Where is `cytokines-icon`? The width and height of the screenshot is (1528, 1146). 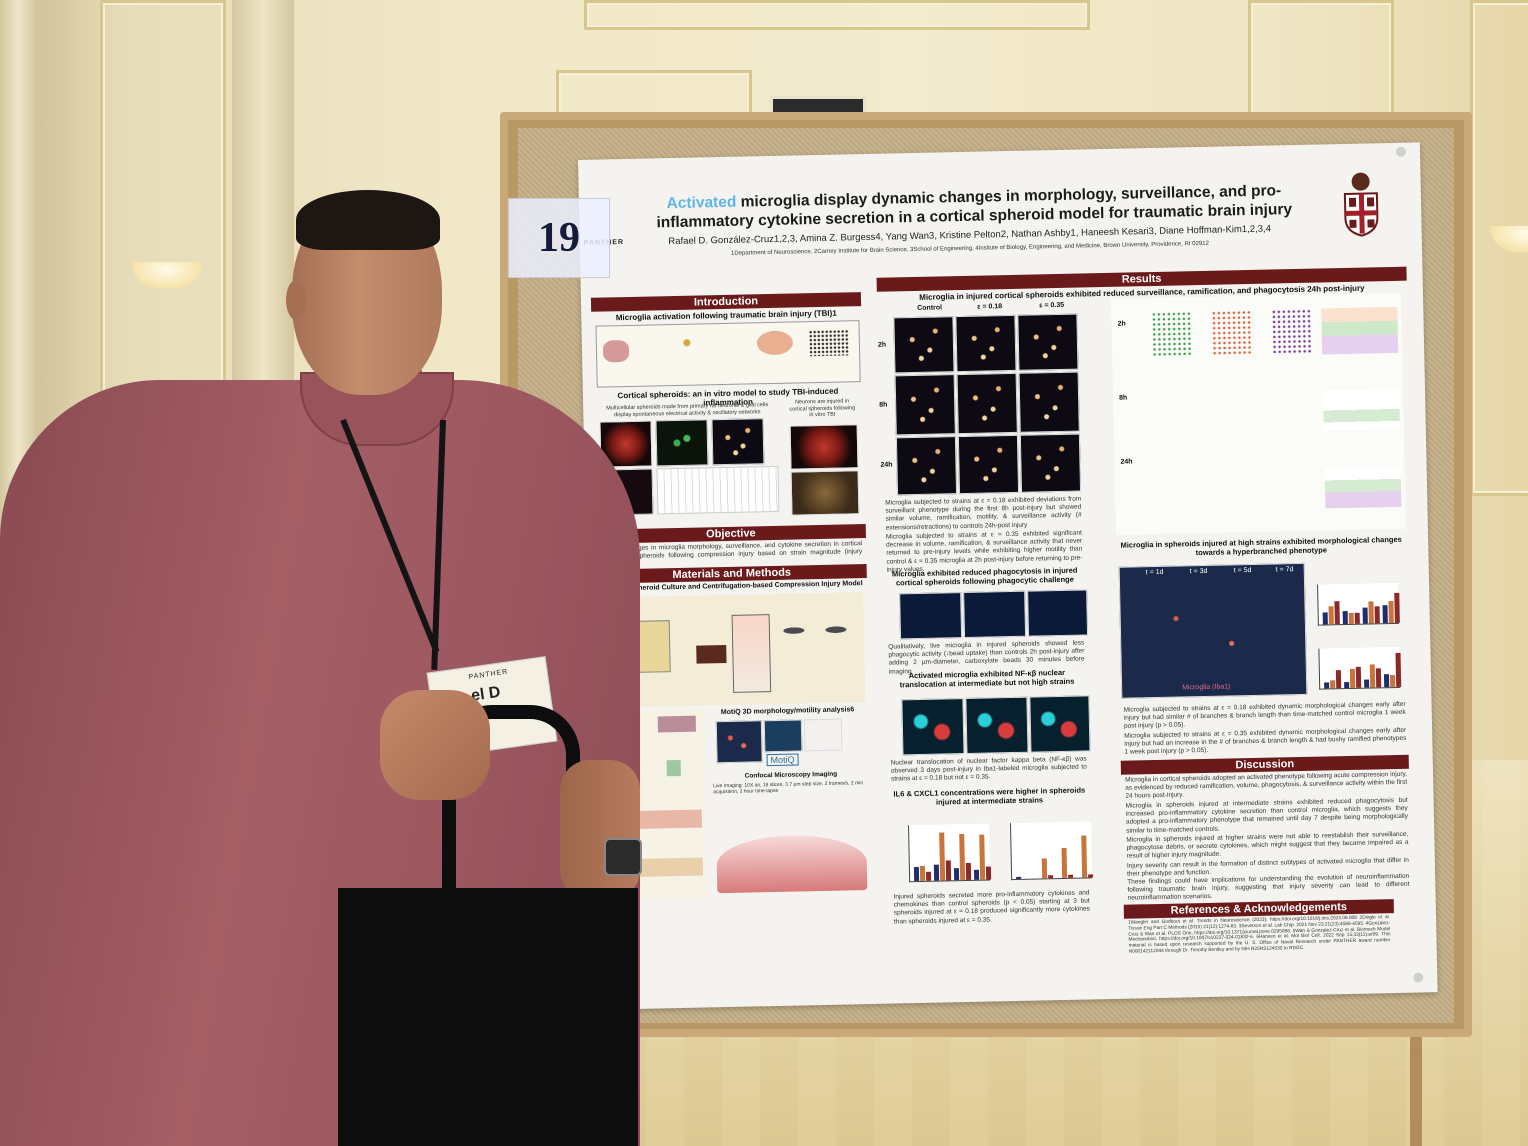 cytokines-icon is located at coordinates (829, 343).